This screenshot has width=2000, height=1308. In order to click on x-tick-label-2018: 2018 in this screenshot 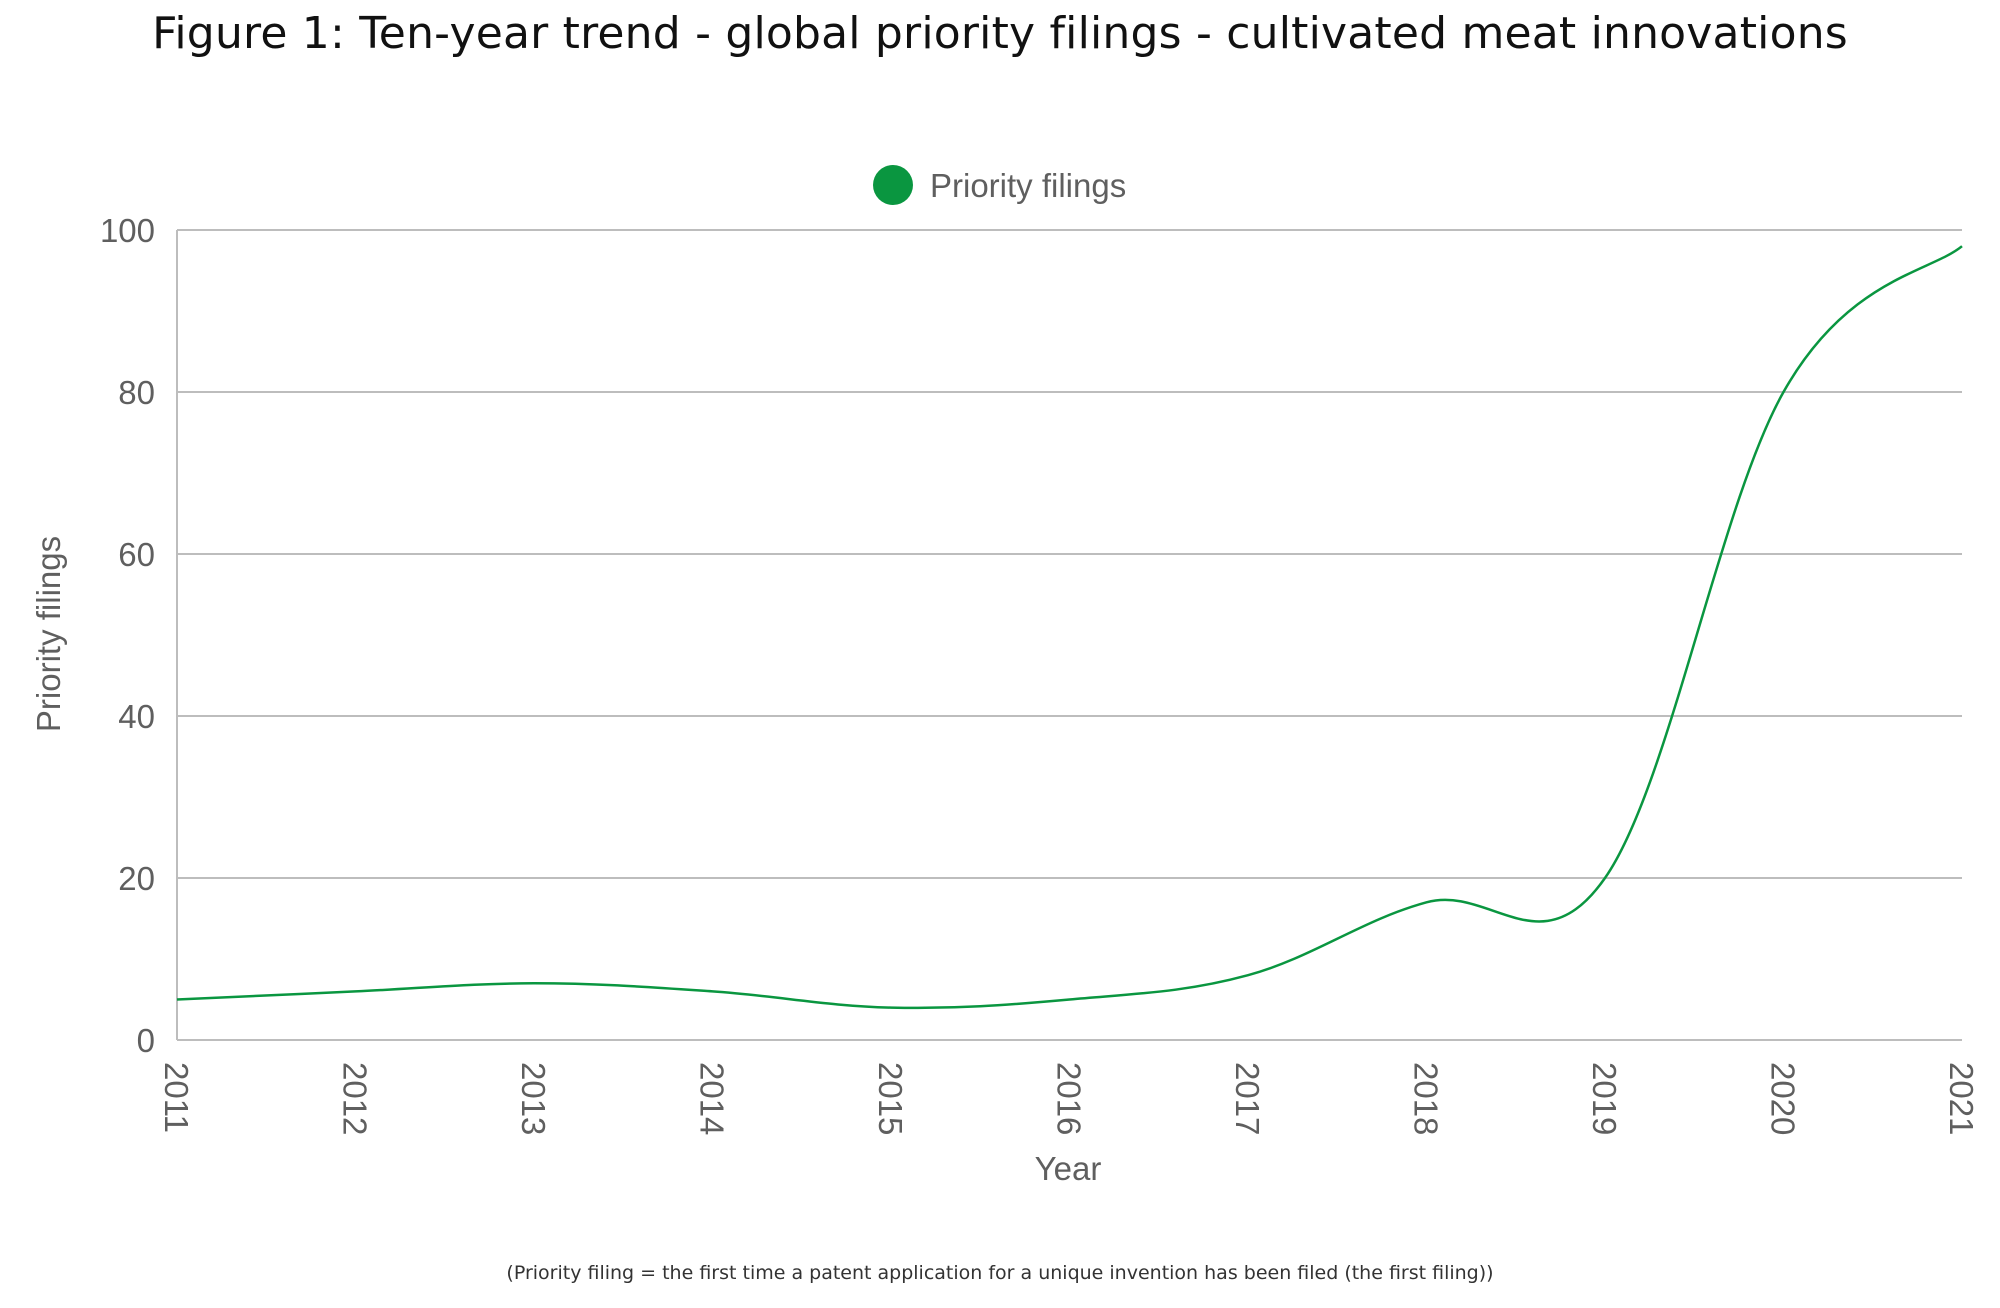, I will do `click(1426, 1098)`.